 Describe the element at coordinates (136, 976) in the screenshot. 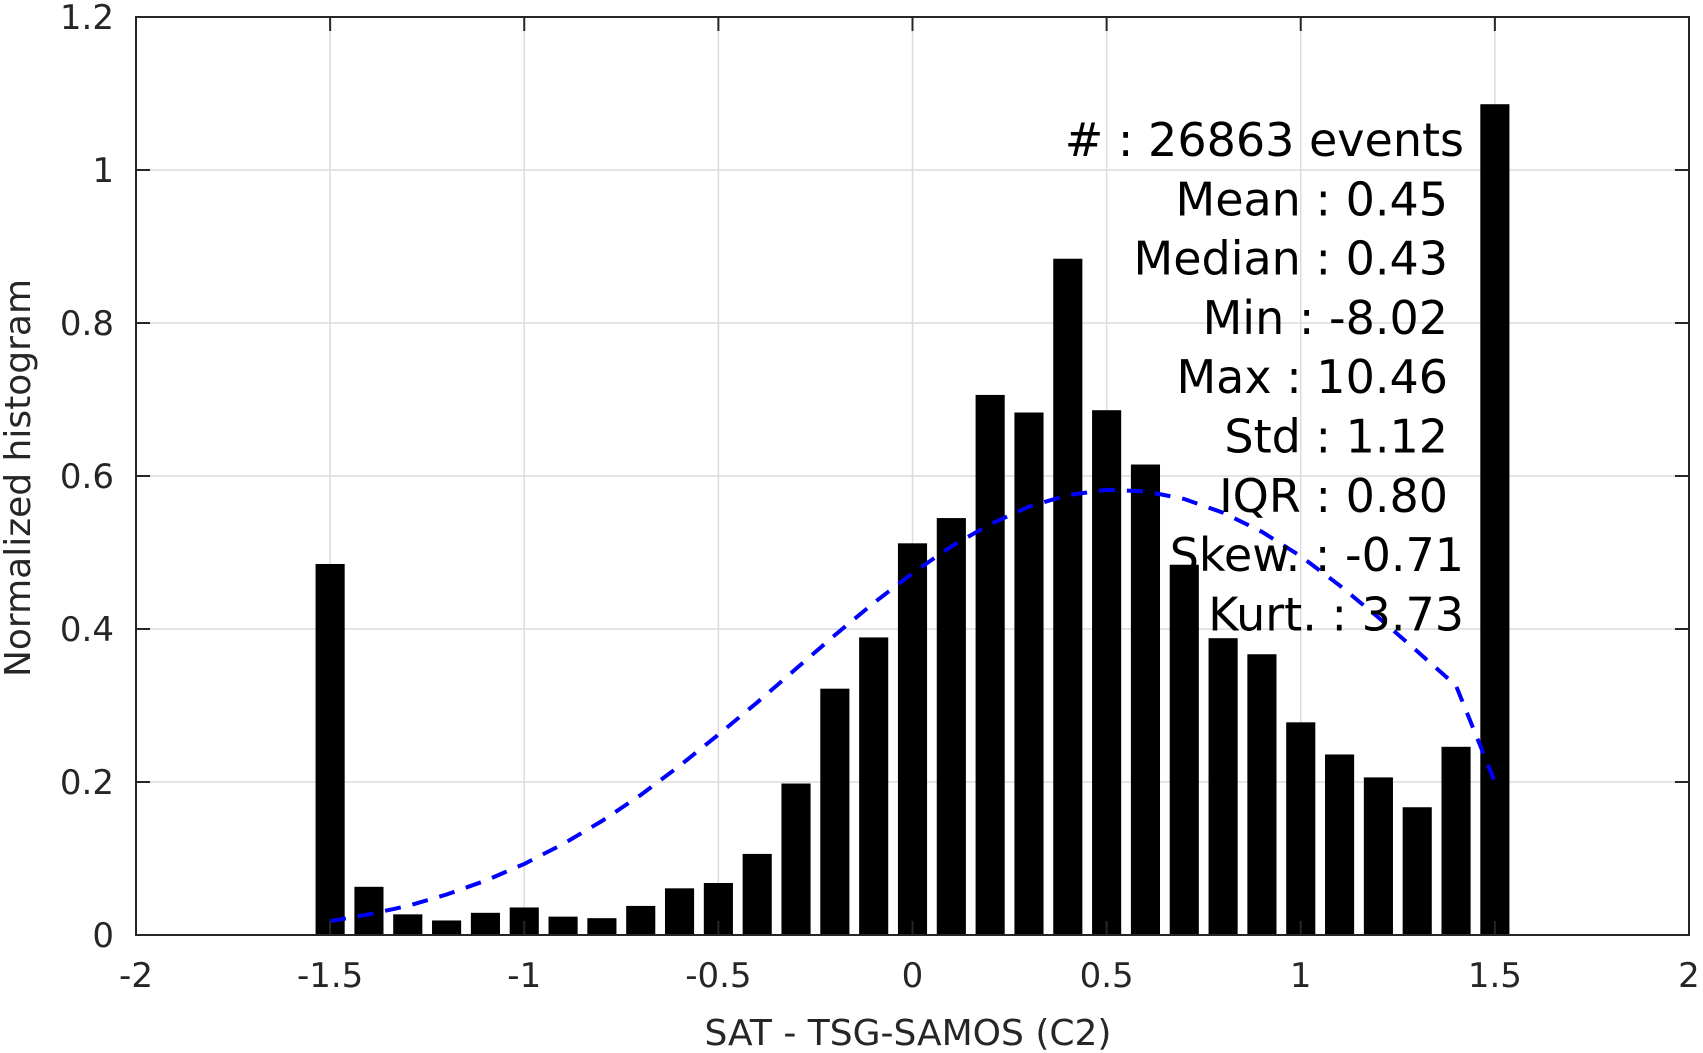

I see `x-tick-label: -2` at that location.